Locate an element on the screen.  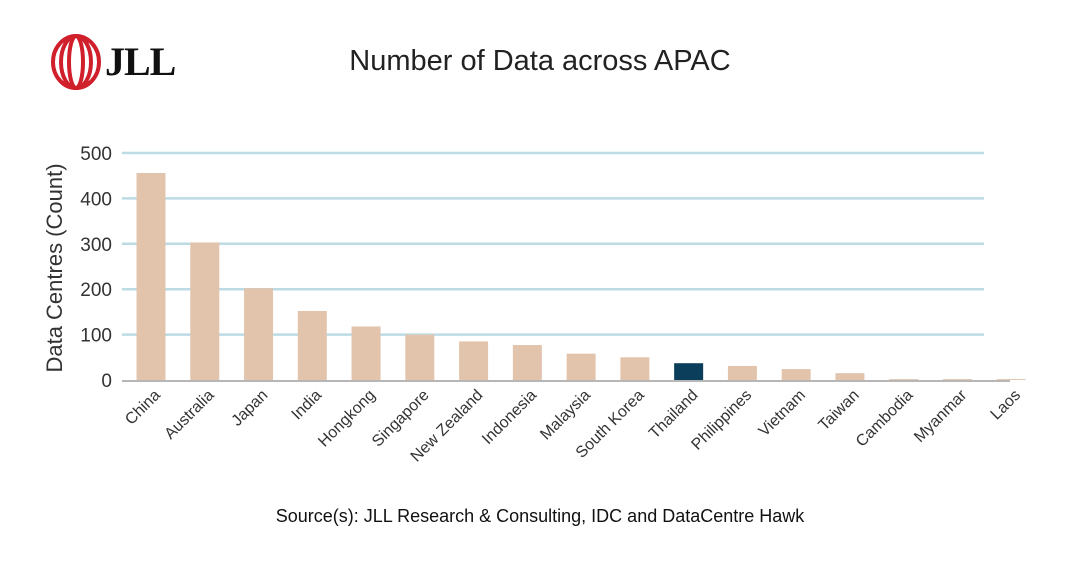
bar-new-zealand is located at coordinates (474, 360).